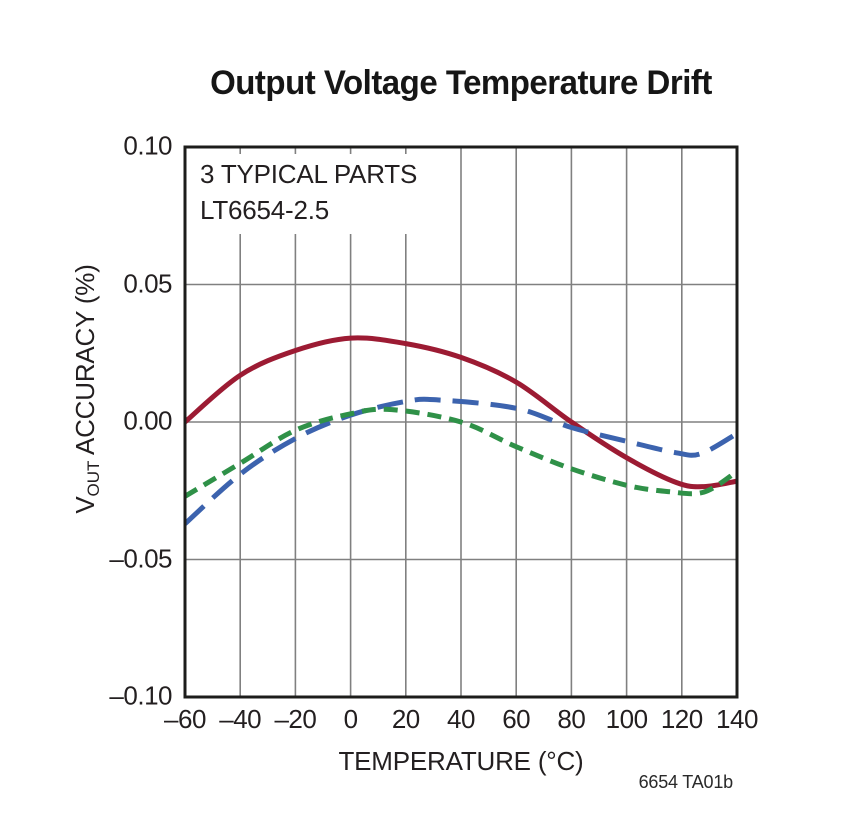  What do you see at coordinates (626, 719) in the screenshot?
I see `x-tick-label: 100` at bounding box center [626, 719].